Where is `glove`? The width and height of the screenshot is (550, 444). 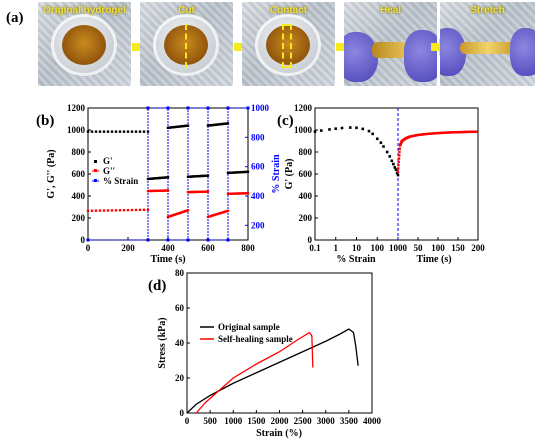 glove is located at coordinates (420, 56).